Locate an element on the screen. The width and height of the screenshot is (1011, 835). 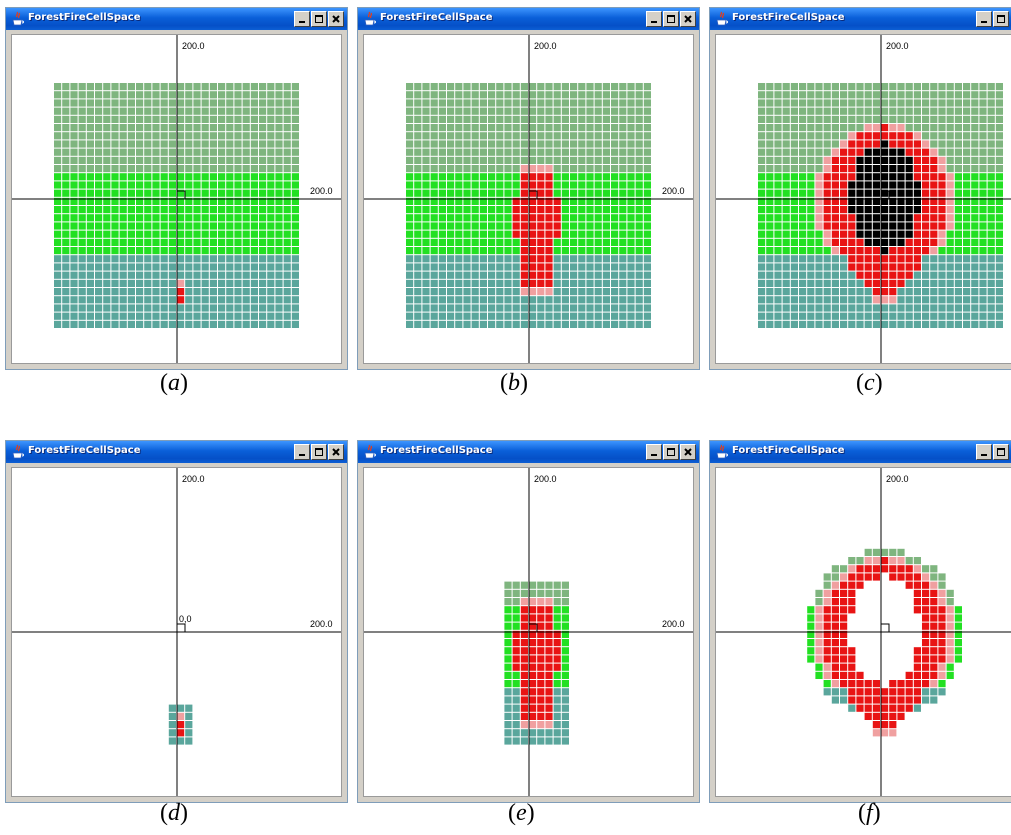
cell-space-canvas: 200.0 200.0 0,0 is located at coordinates (176, 632).